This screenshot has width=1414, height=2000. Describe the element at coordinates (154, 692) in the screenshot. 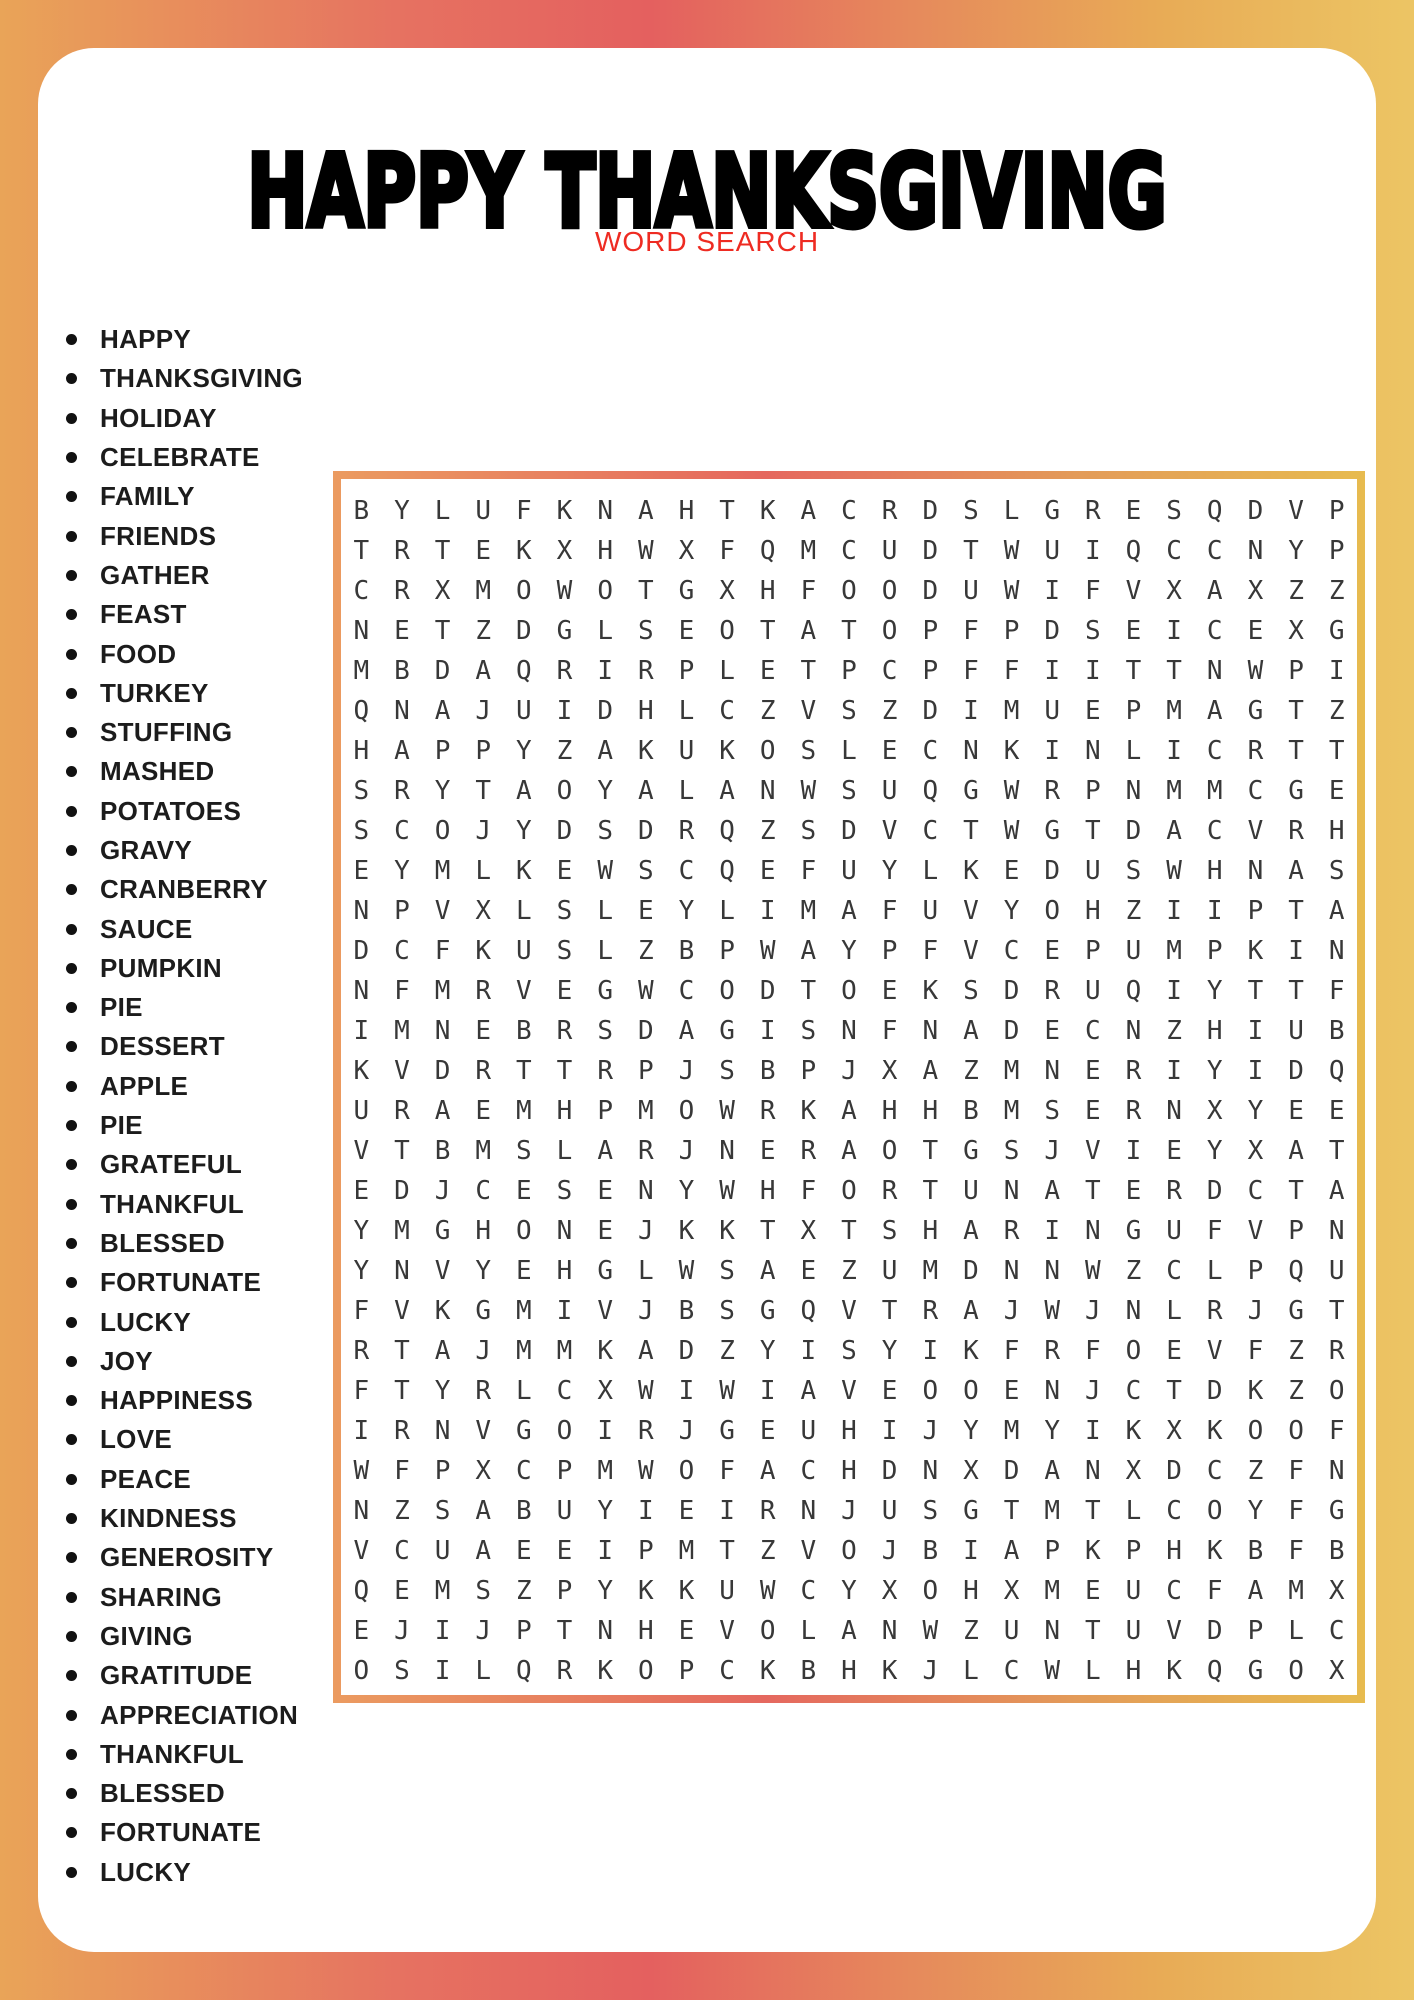

I see `word-label: TURKEY` at that location.